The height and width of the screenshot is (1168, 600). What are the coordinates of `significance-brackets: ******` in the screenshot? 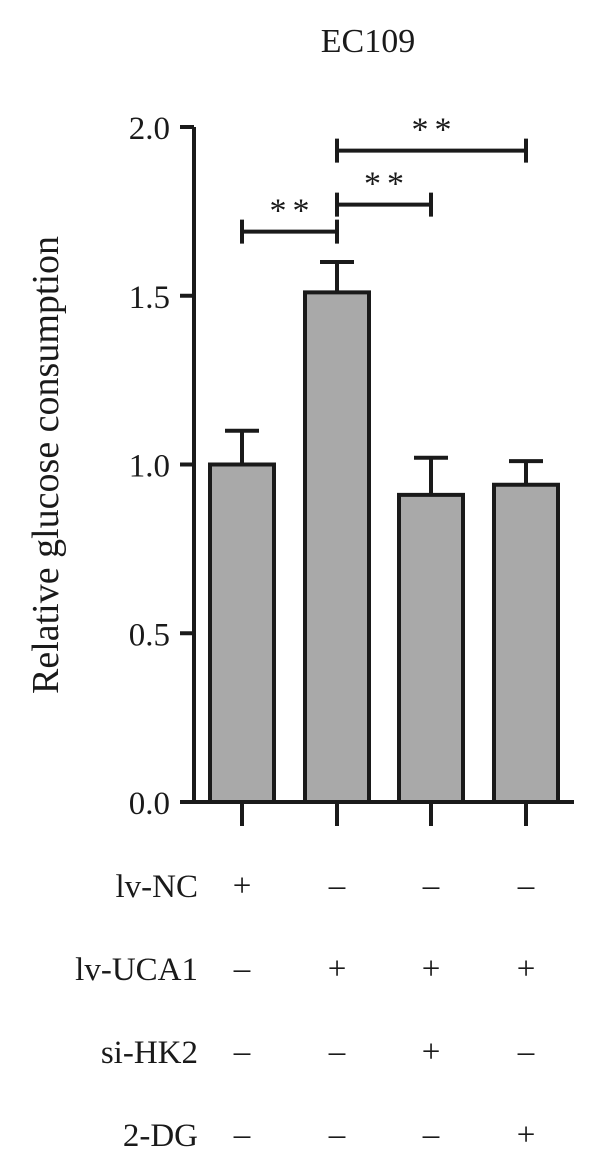 It's located at (384, 178).